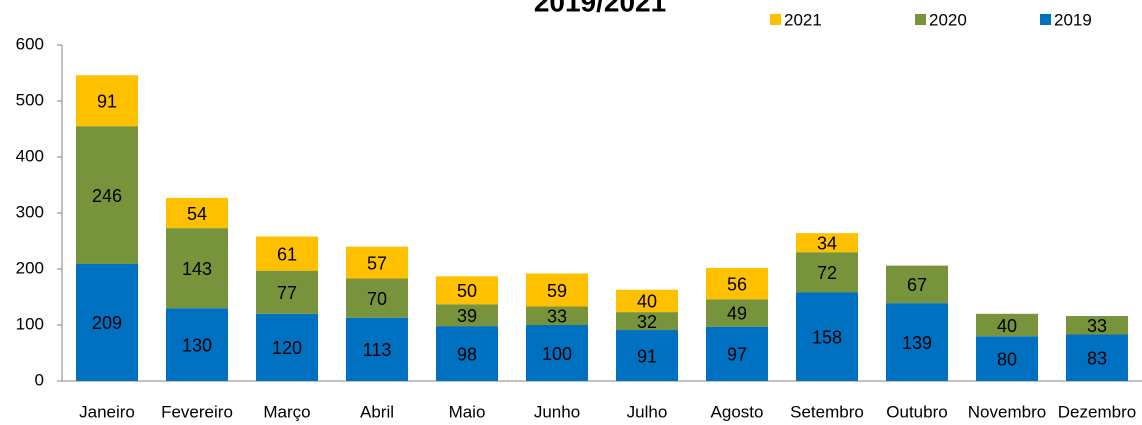 This screenshot has width=1142, height=425. I want to click on x-tick-label: Janeiro, so click(107, 411).